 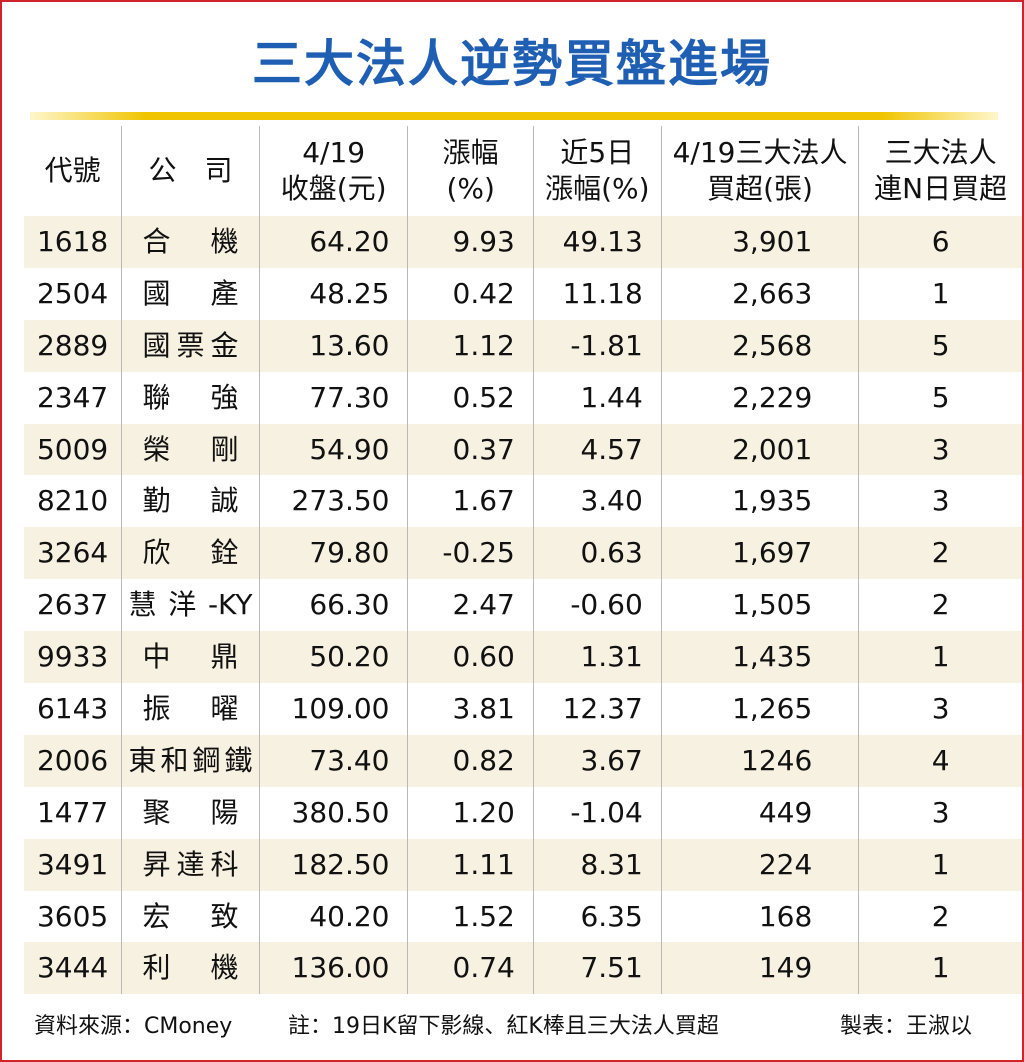 What do you see at coordinates (133, 1026) in the screenshot?
I see `footer-source: 資料來源：CMoney` at bounding box center [133, 1026].